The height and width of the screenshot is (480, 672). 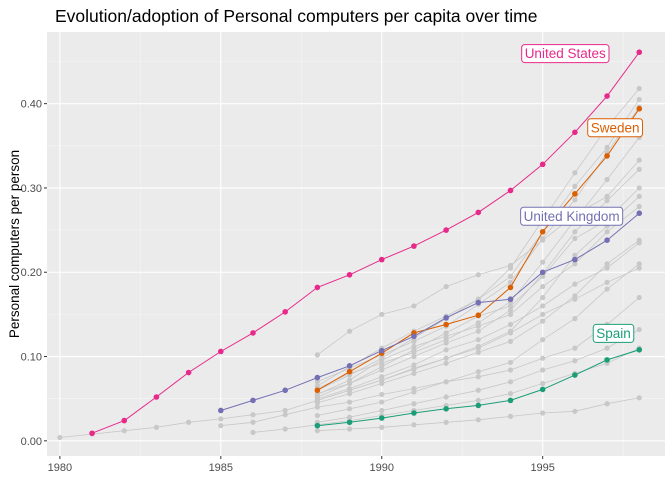 I want to click on callout-label: Spain, so click(x=613, y=333).